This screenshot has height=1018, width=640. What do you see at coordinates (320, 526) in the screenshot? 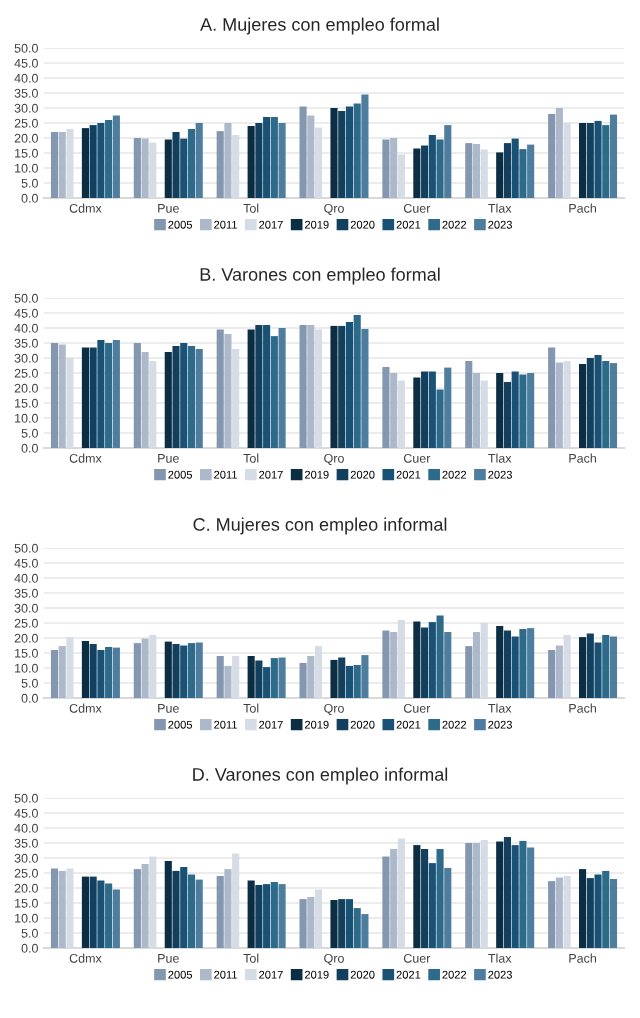
I see `chart-title: C. Mujeres con empleo informal` at bounding box center [320, 526].